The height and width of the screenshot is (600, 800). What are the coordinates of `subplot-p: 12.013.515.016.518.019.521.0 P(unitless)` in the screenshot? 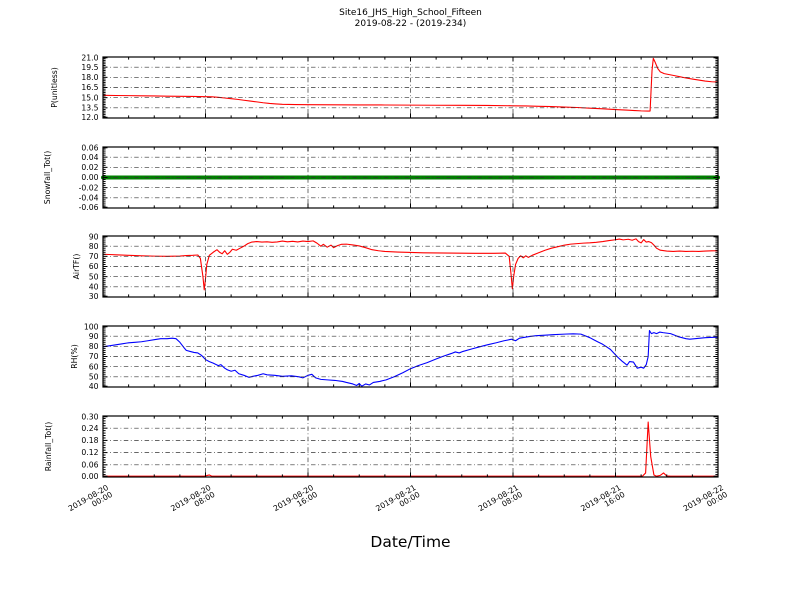 It's located at (384, 87).